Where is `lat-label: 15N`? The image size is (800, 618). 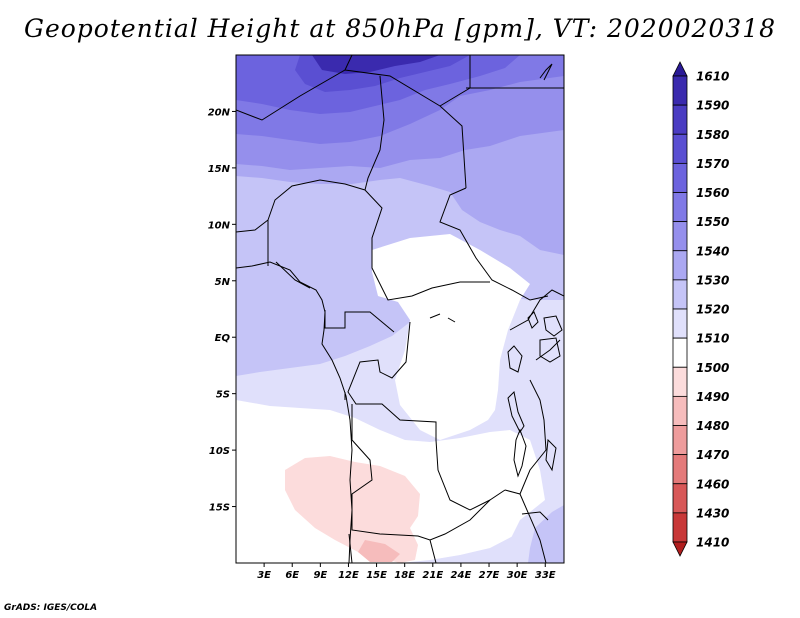 lat-label: 15N is located at coordinates (219, 169).